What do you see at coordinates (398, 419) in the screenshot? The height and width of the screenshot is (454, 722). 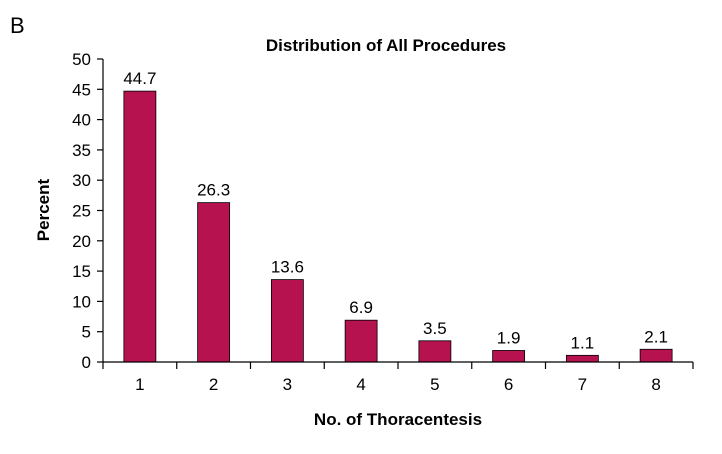 I see `x-axis-title: No. of Thoracentesis` at bounding box center [398, 419].